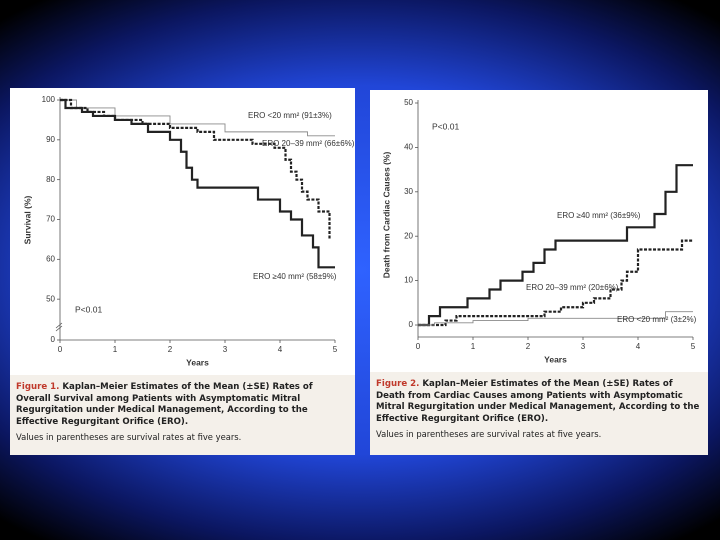 The height and width of the screenshot is (540, 720). I want to click on y-axis-label: Death from Cardiac Causes (%), so click(386, 215).